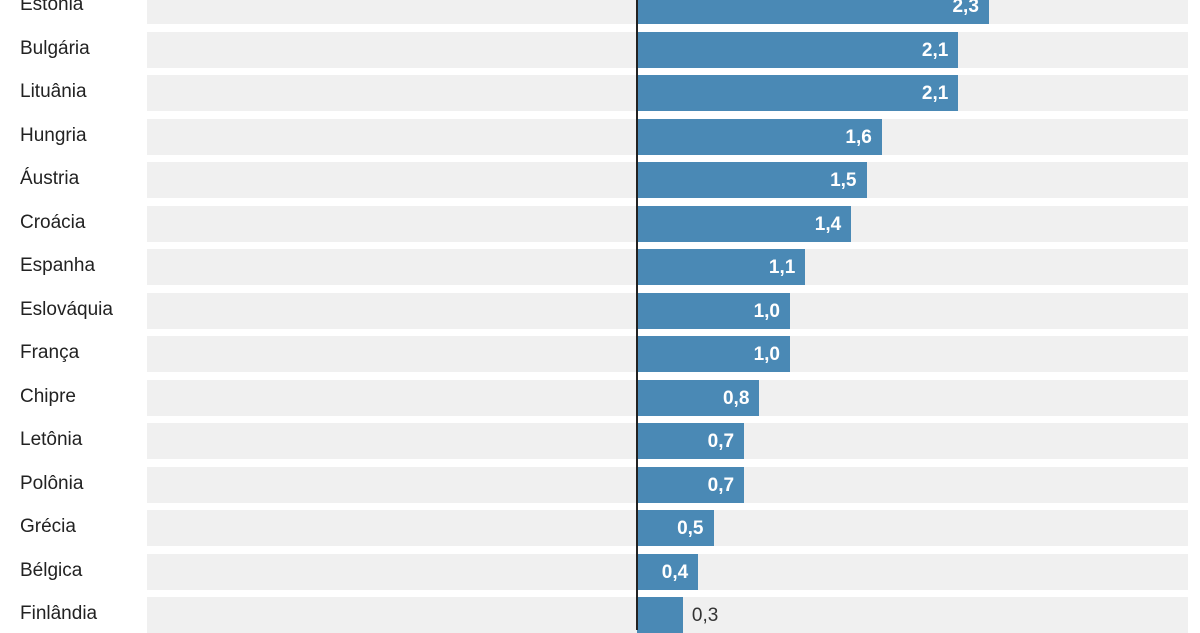 This screenshot has width=1200, height=633. I want to click on category-label: Chipre, so click(48, 396).